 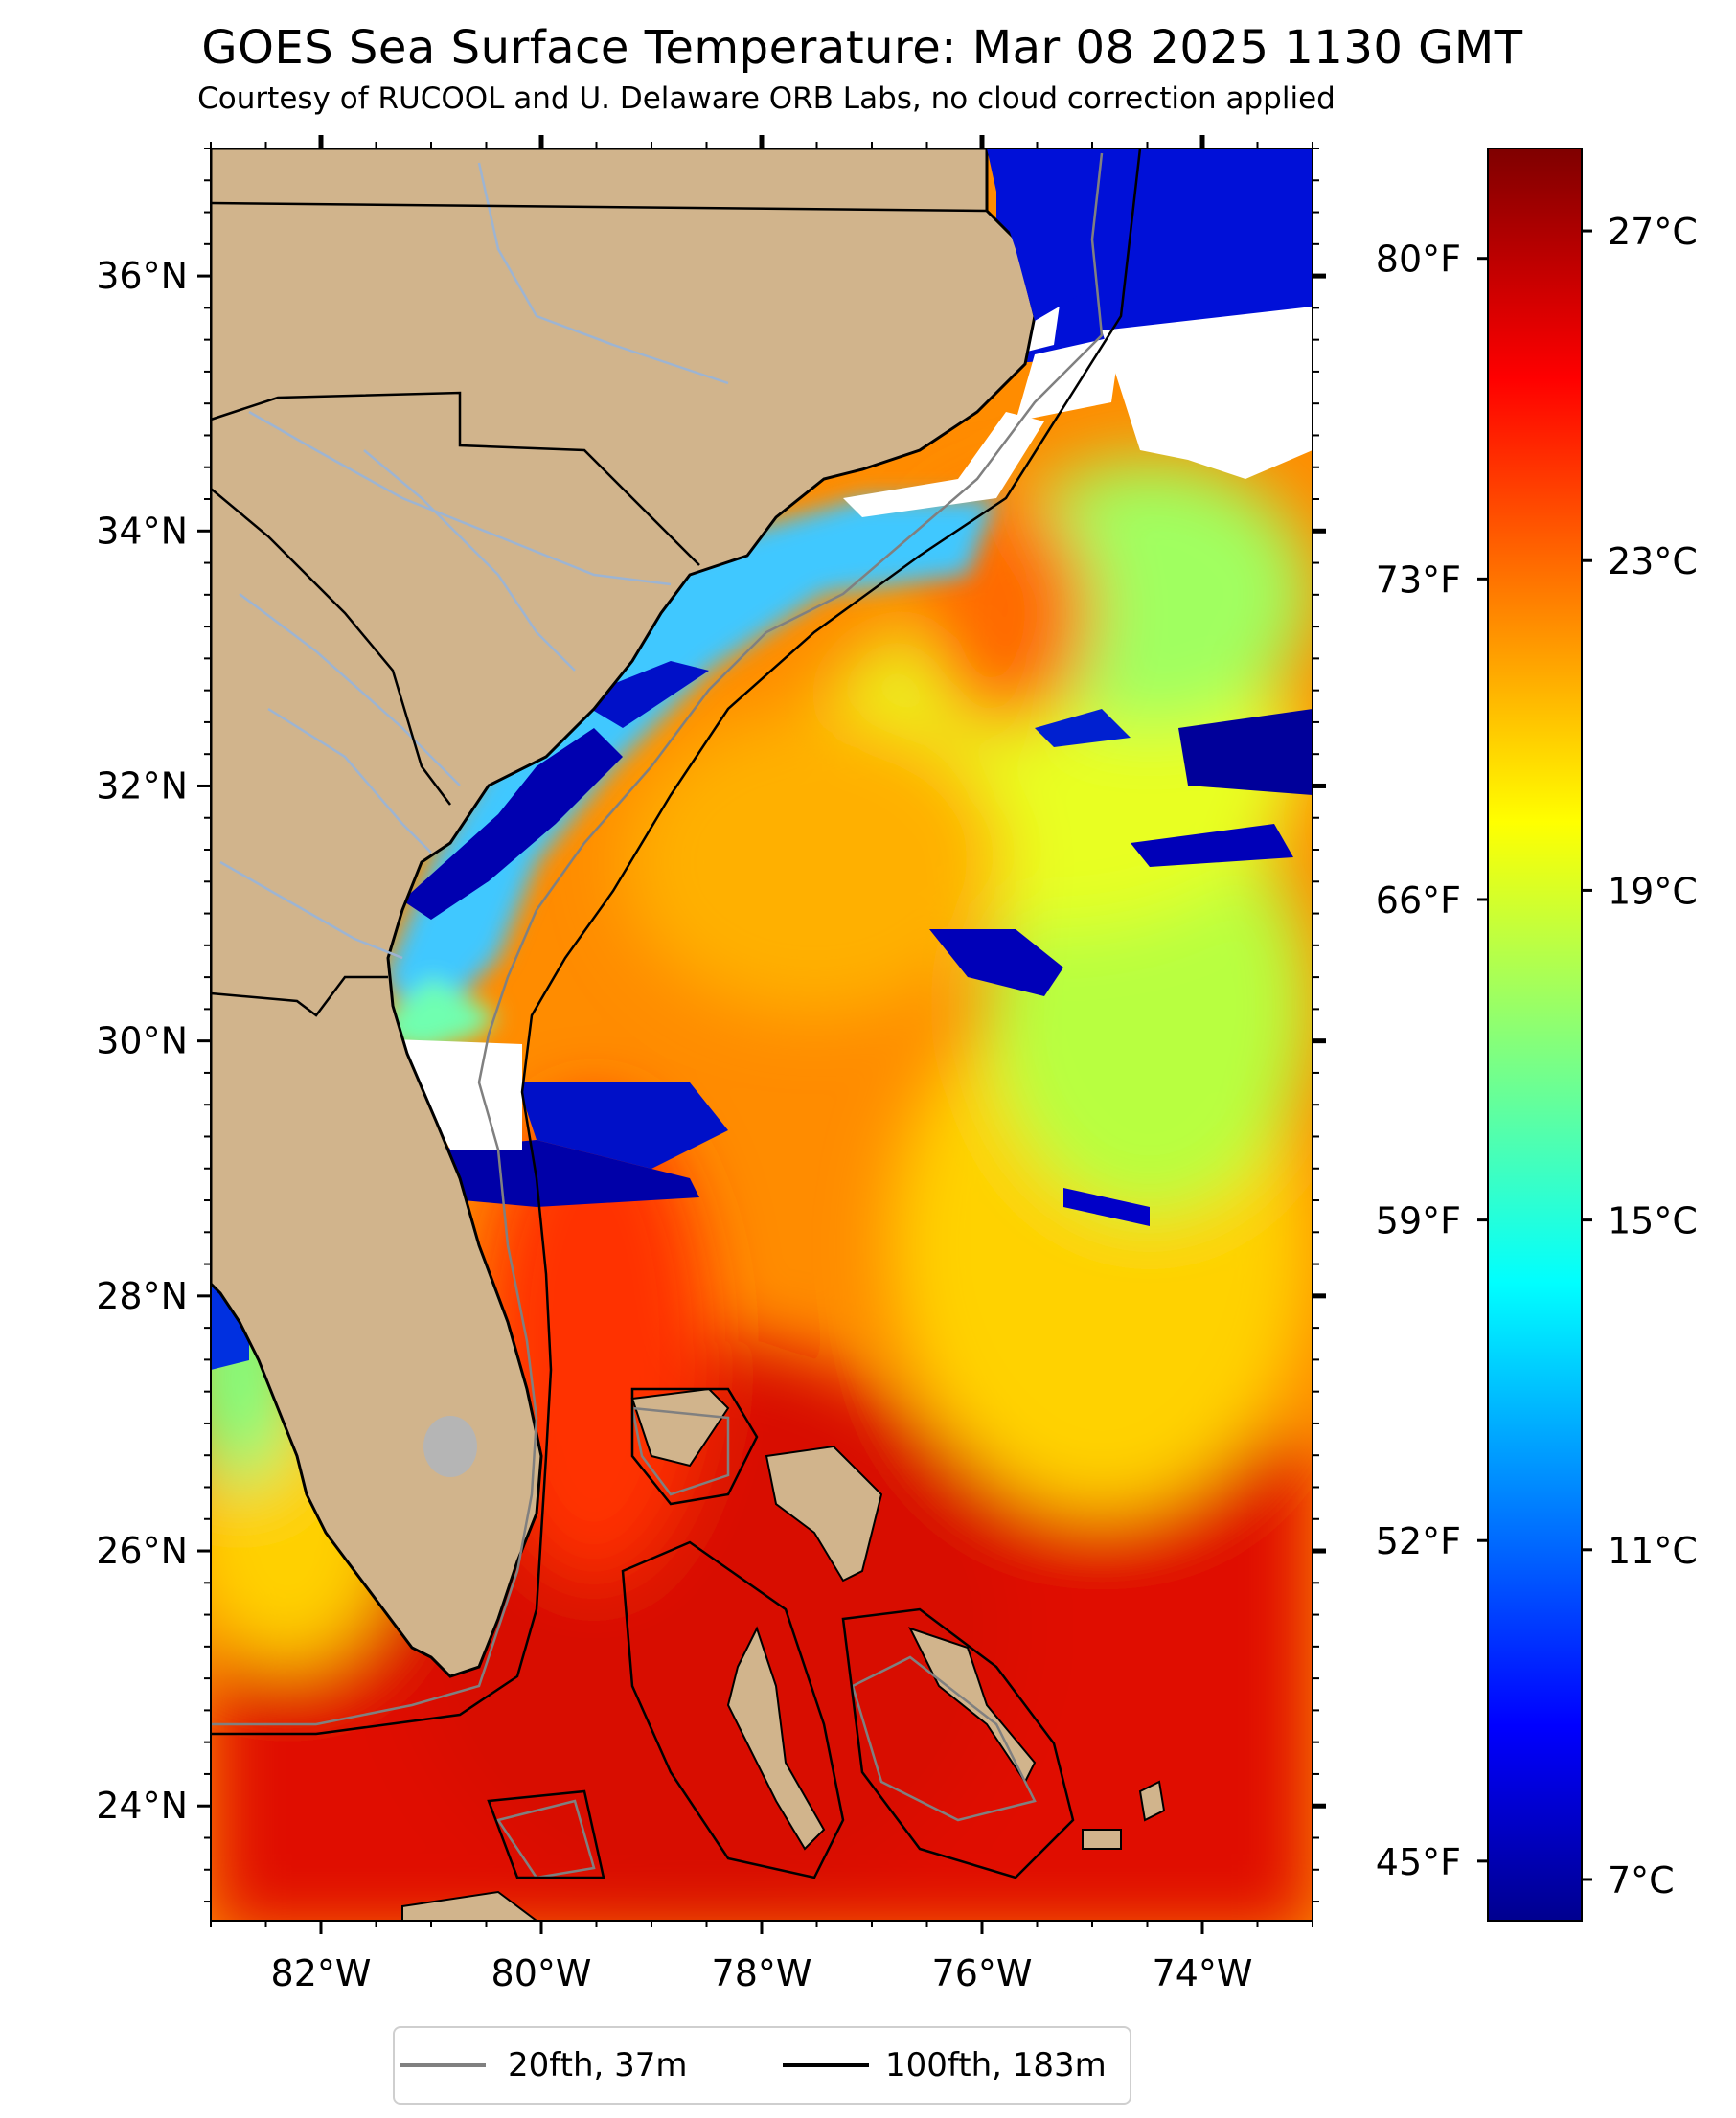 I want to click on legend-item-20fth: 20fth, 37m, so click(x=598, y=2065).